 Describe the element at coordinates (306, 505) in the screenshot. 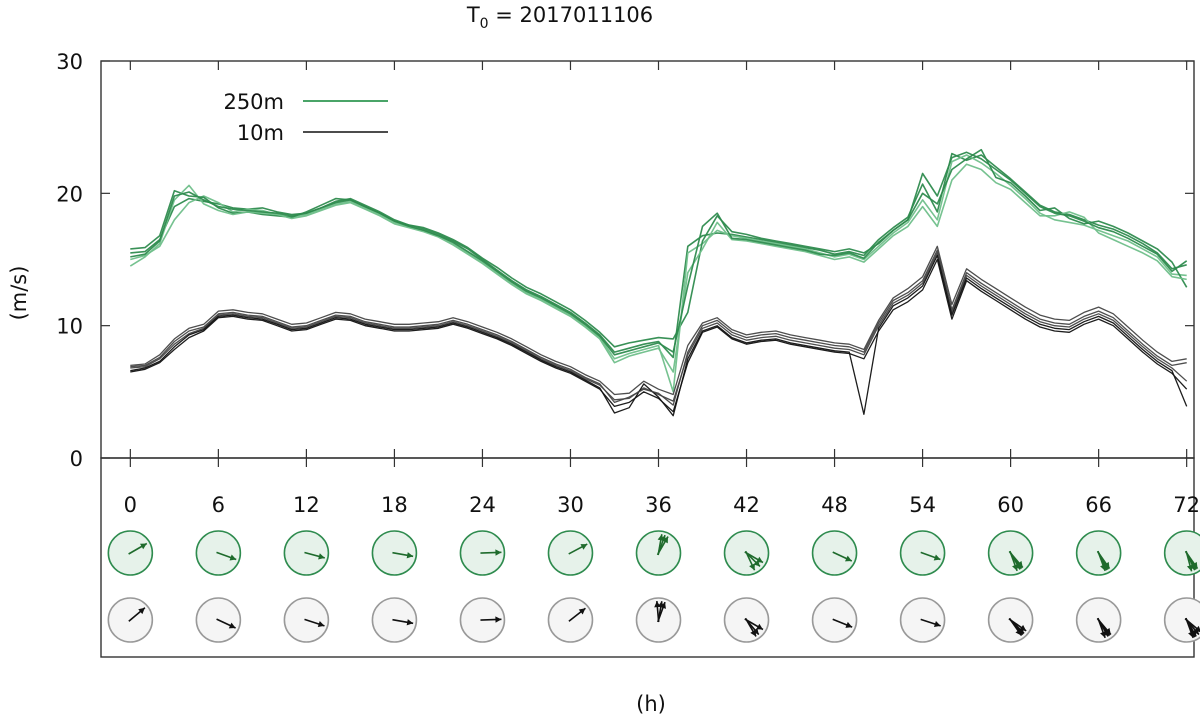

I see `direction-hour-label: 12` at that location.